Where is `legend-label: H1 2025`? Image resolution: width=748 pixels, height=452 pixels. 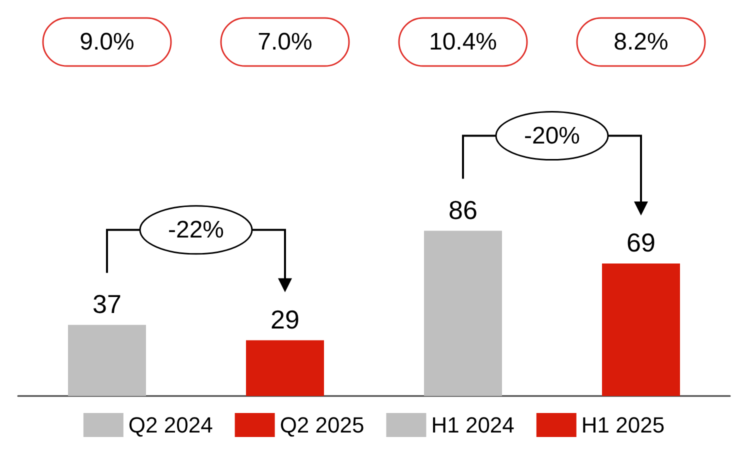
legend-label: H1 2025 is located at coordinates (623, 425).